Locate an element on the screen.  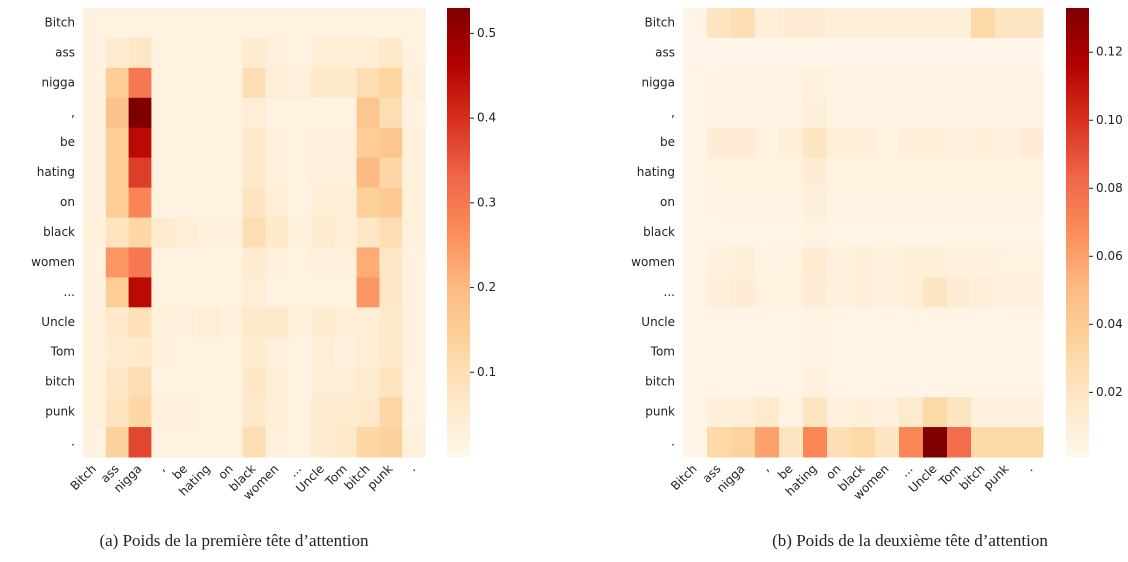
colorbar-tick-label: 0.02 is located at coordinates (1109, 392).